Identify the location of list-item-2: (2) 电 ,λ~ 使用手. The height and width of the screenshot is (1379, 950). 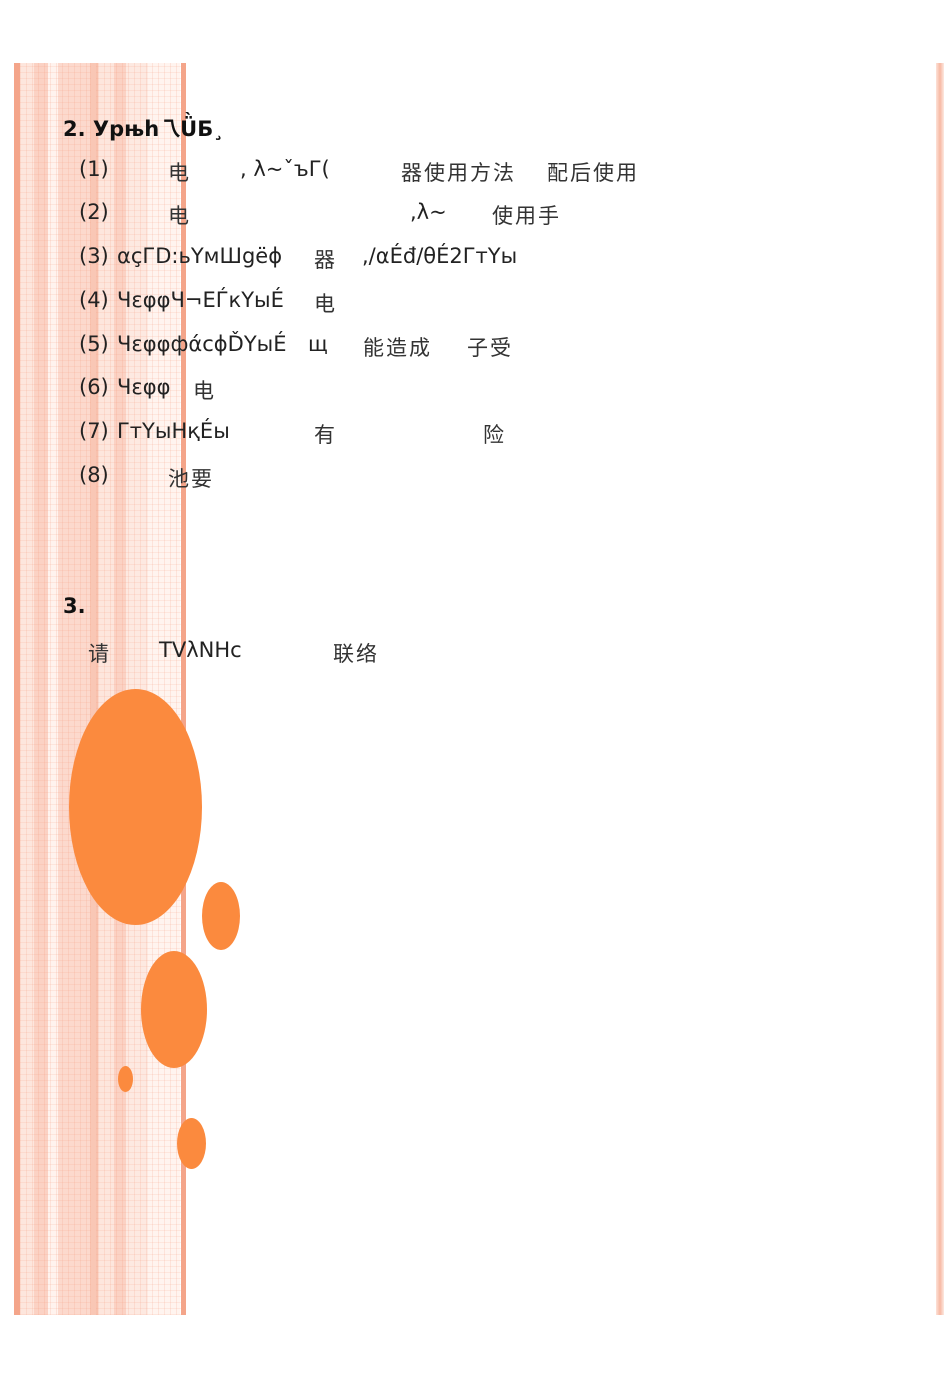
(379, 214).